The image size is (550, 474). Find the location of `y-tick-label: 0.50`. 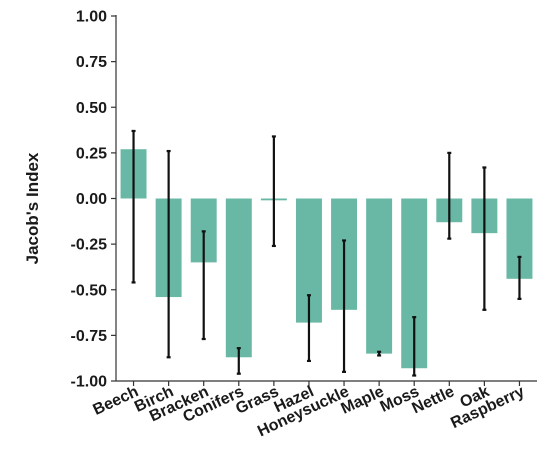

y-tick-label: 0.50 is located at coordinates (91, 108).